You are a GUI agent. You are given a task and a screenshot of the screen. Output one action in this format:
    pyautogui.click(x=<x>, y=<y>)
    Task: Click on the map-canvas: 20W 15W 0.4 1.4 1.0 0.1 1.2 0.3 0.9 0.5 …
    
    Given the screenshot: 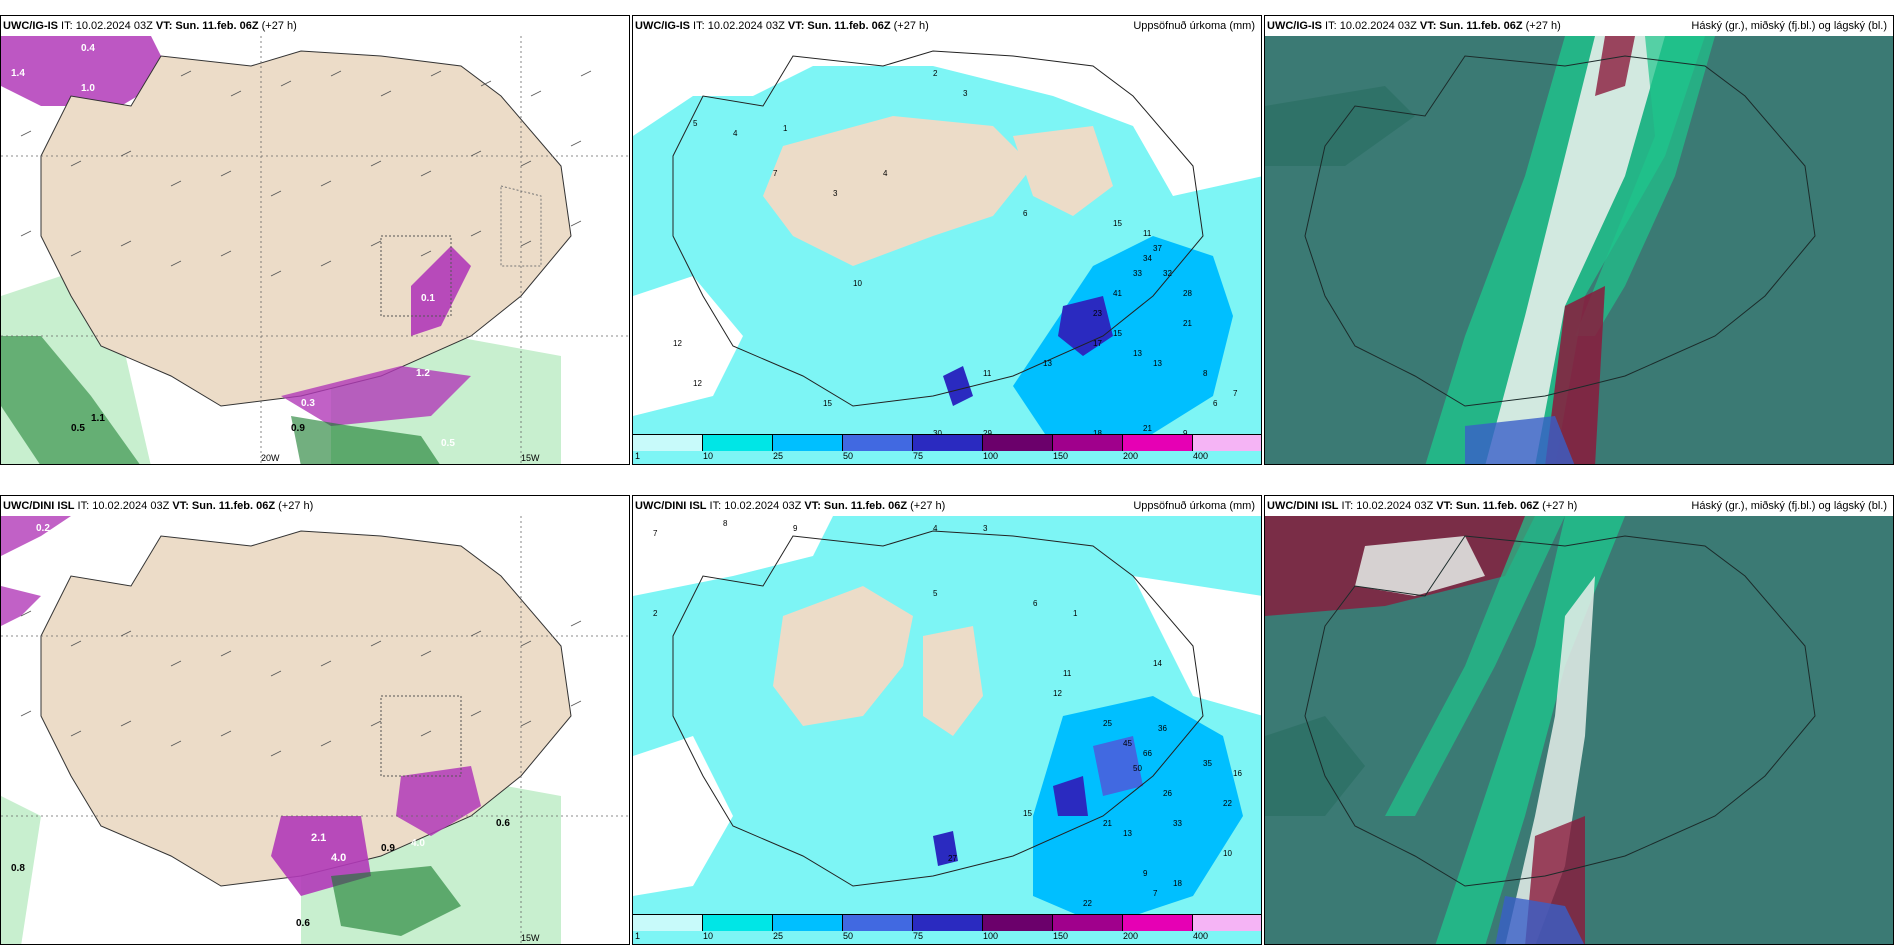 What is the action you would take?
    pyautogui.click(x=315, y=250)
    